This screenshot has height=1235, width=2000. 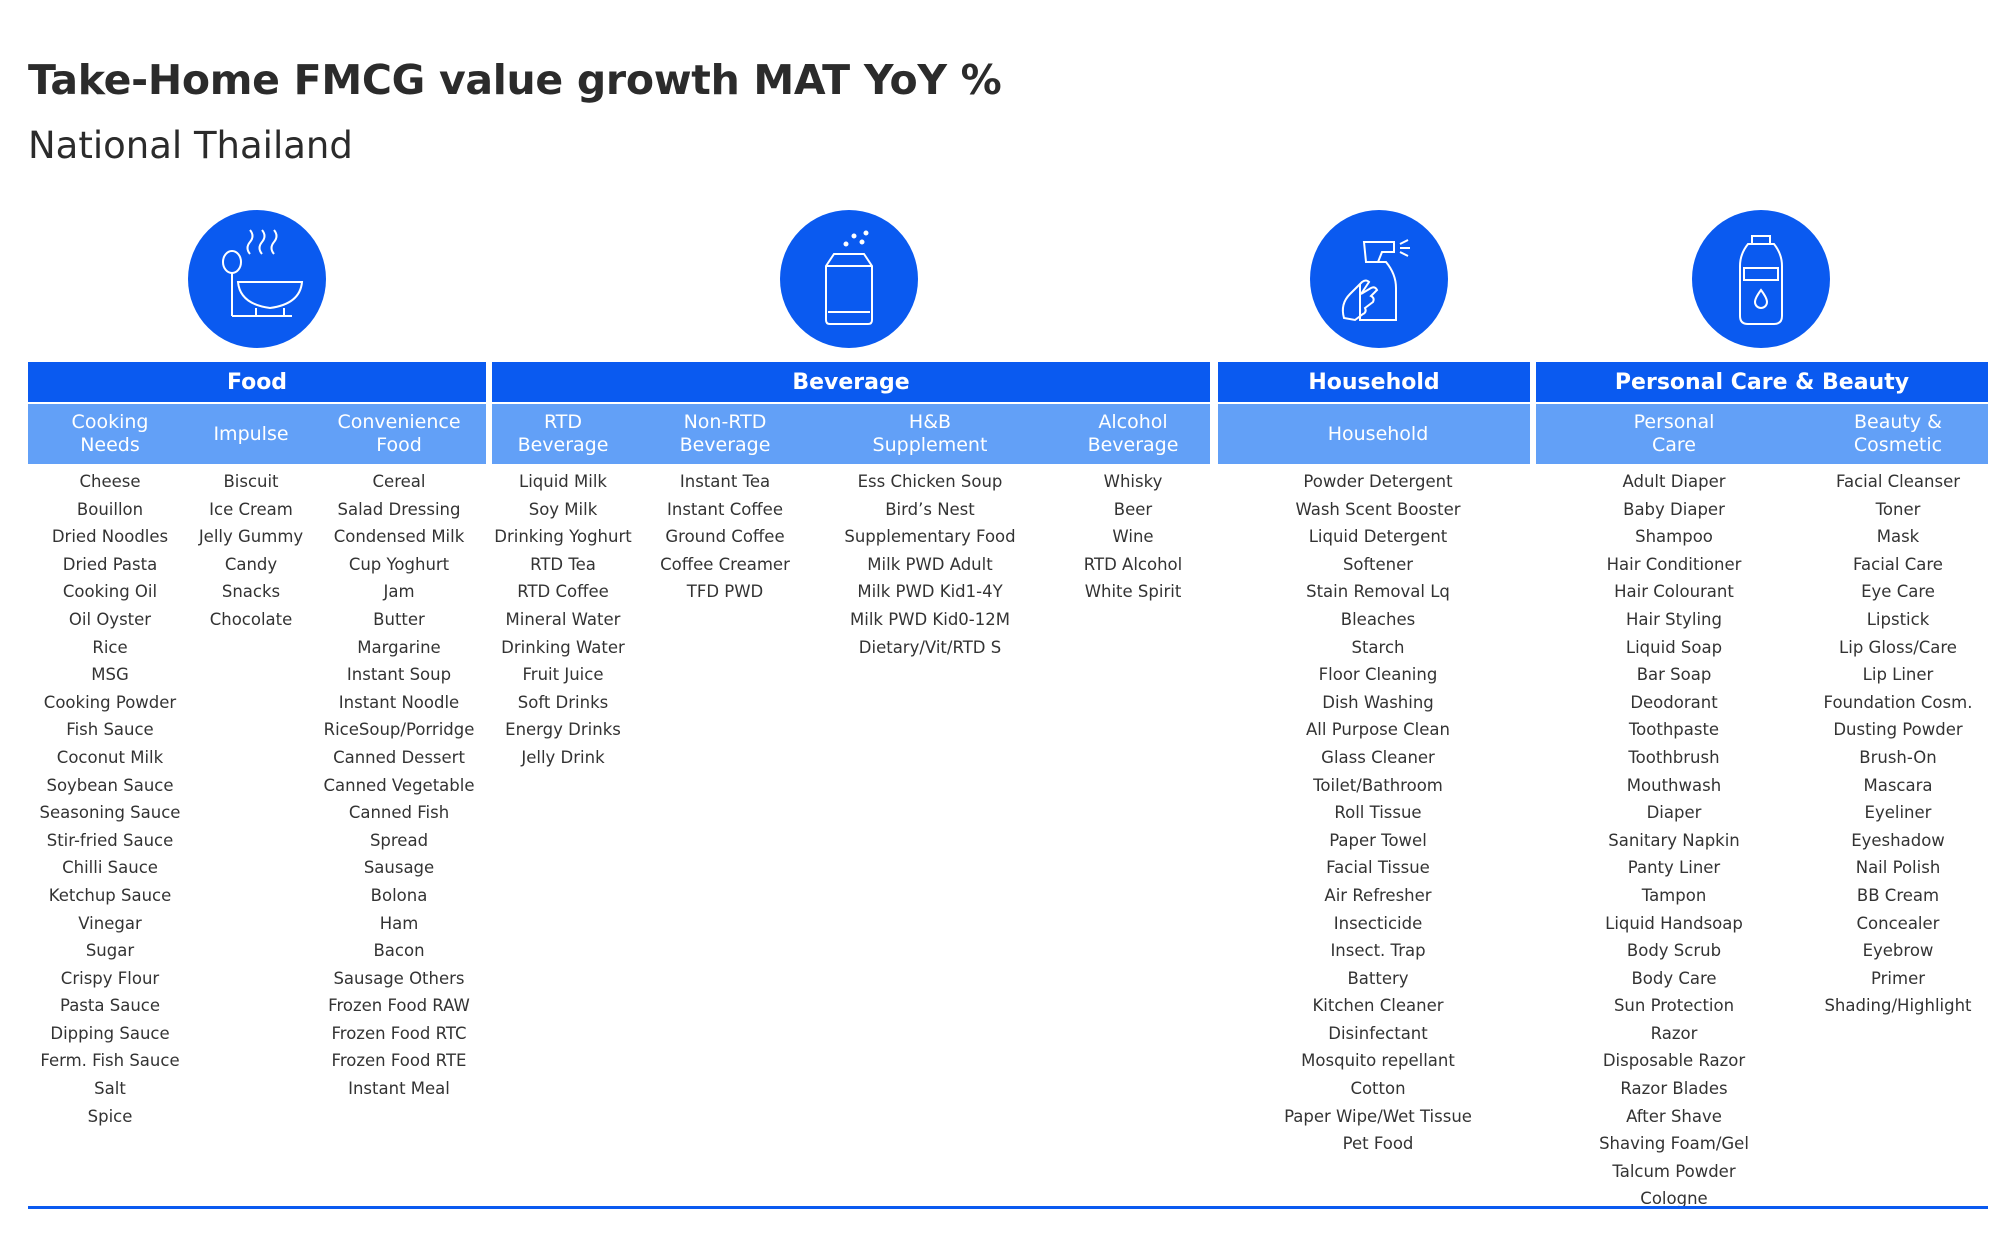 What do you see at coordinates (930, 619) in the screenshot?
I see `category-item: Milk PWD Kid0-12M` at bounding box center [930, 619].